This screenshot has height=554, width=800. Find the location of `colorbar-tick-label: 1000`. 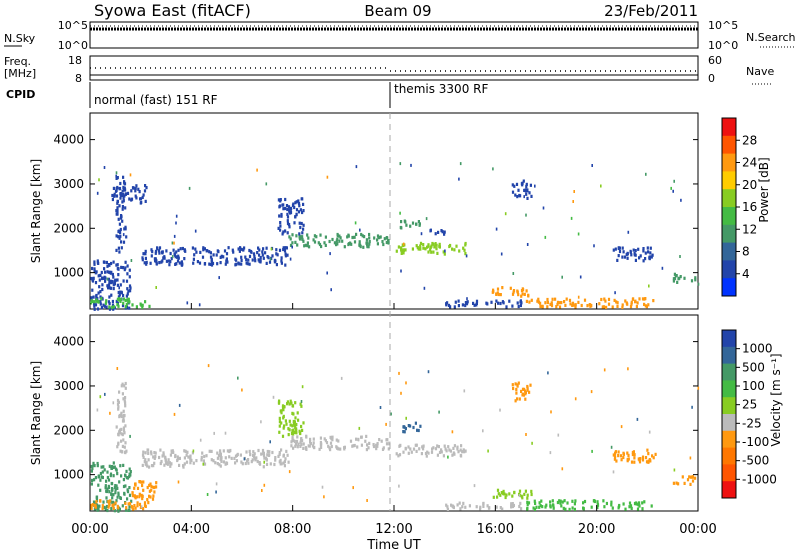

colorbar-tick-label: 1000 is located at coordinates (757, 349).